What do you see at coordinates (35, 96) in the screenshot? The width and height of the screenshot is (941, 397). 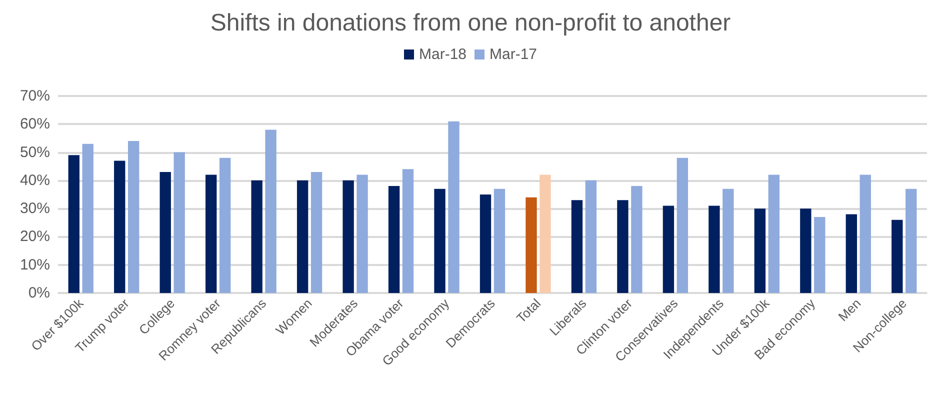 I see `y-tick-label: 70%` at bounding box center [35, 96].